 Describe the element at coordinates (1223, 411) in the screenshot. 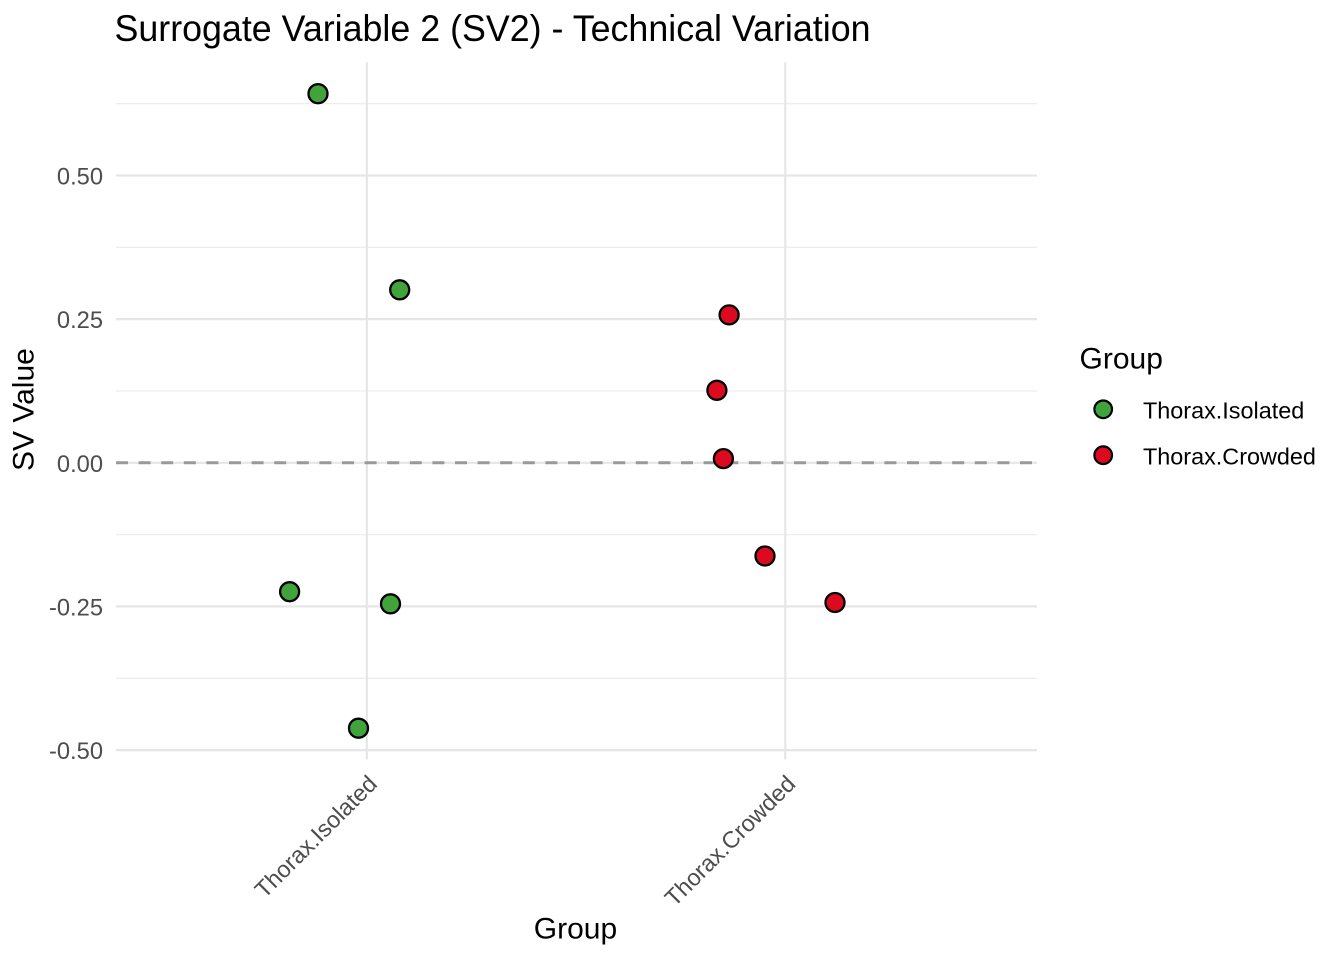

I see `svg-text: Thorax.Isolated` at that location.